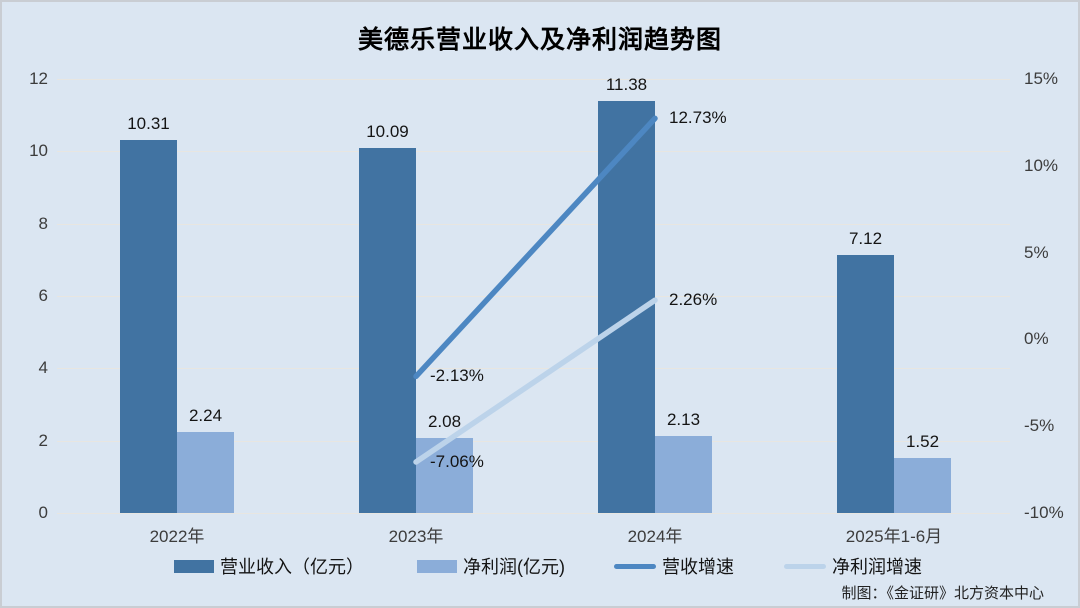 This screenshot has width=1080, height=608. I want to click on bar-value-label: 10.09, so click(387, 131).